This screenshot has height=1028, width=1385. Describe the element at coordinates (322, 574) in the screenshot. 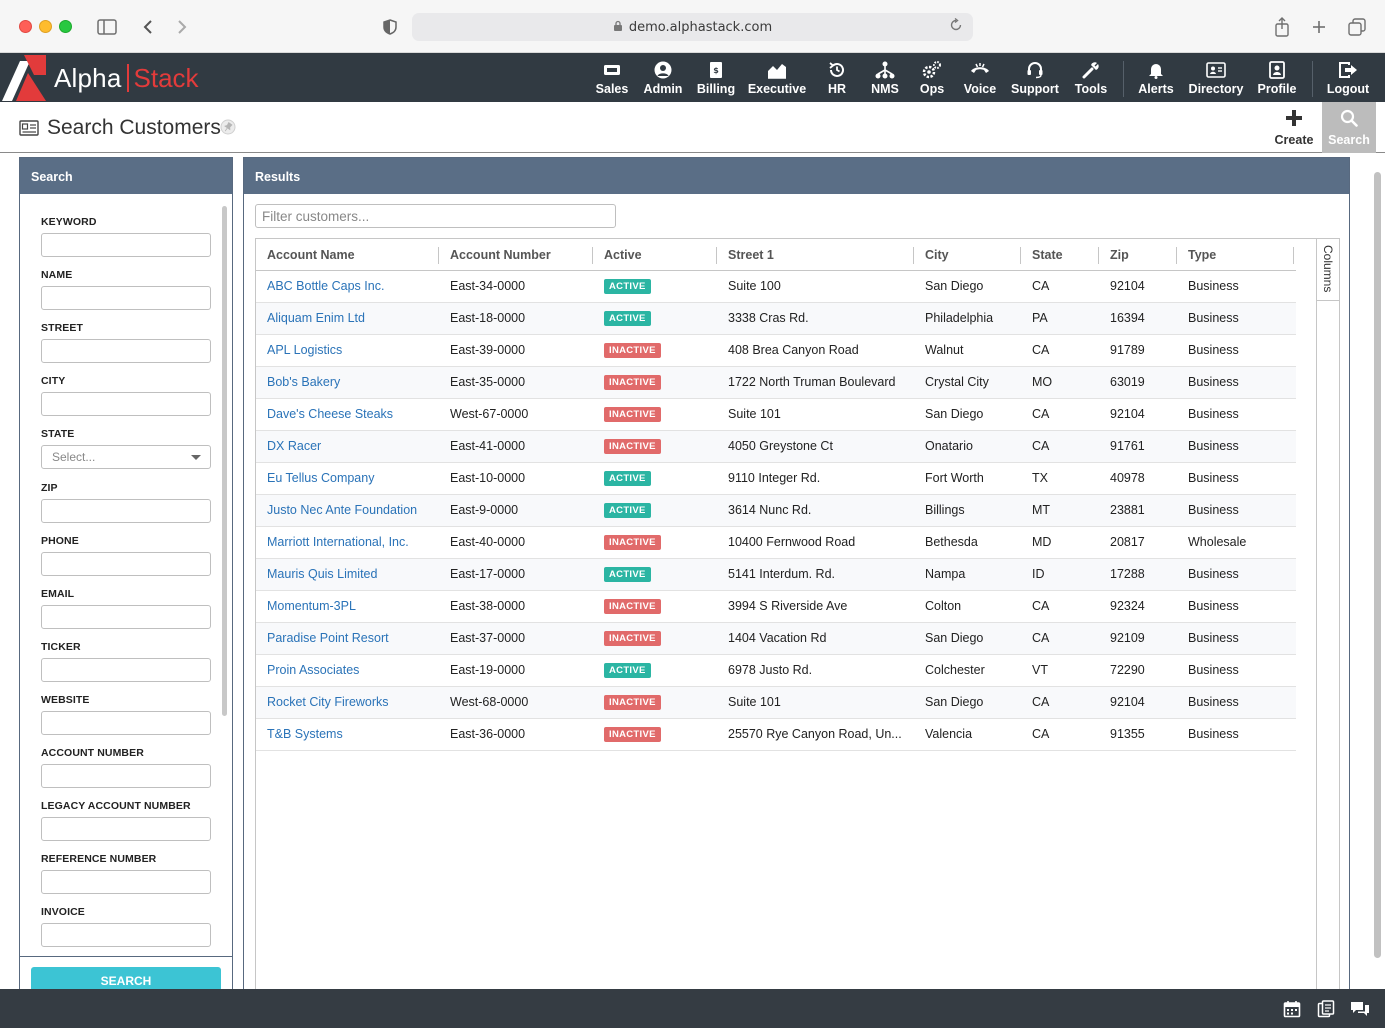

I see `account-name-link: Mauris Quis Limited` at that location.